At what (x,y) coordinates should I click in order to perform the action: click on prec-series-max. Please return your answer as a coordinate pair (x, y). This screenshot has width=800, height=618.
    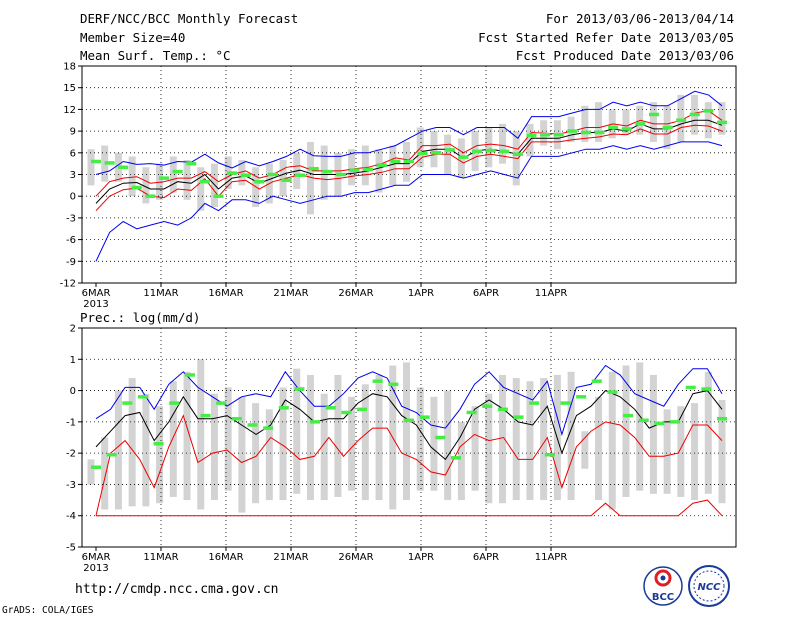
    Looking at the image, I should click on (409, 400).